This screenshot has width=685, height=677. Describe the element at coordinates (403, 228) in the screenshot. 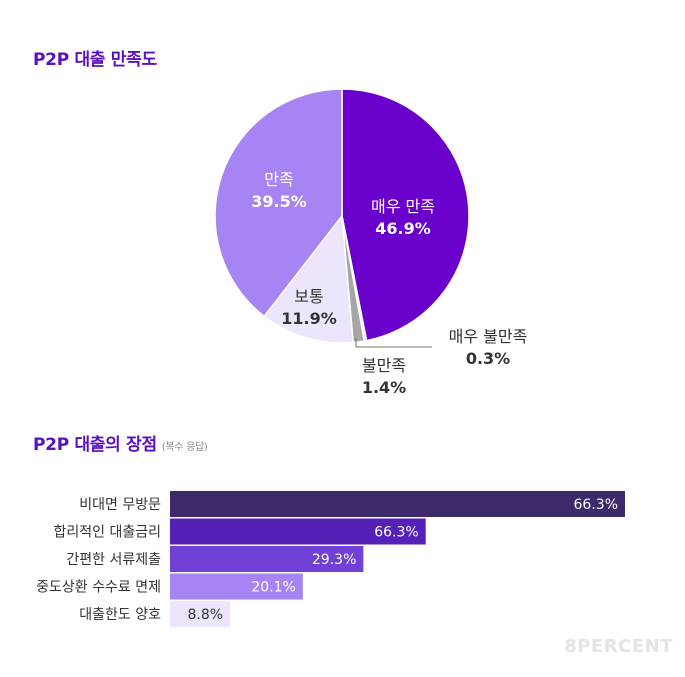

I see `pie-slice-value: 46.9%` at that location.